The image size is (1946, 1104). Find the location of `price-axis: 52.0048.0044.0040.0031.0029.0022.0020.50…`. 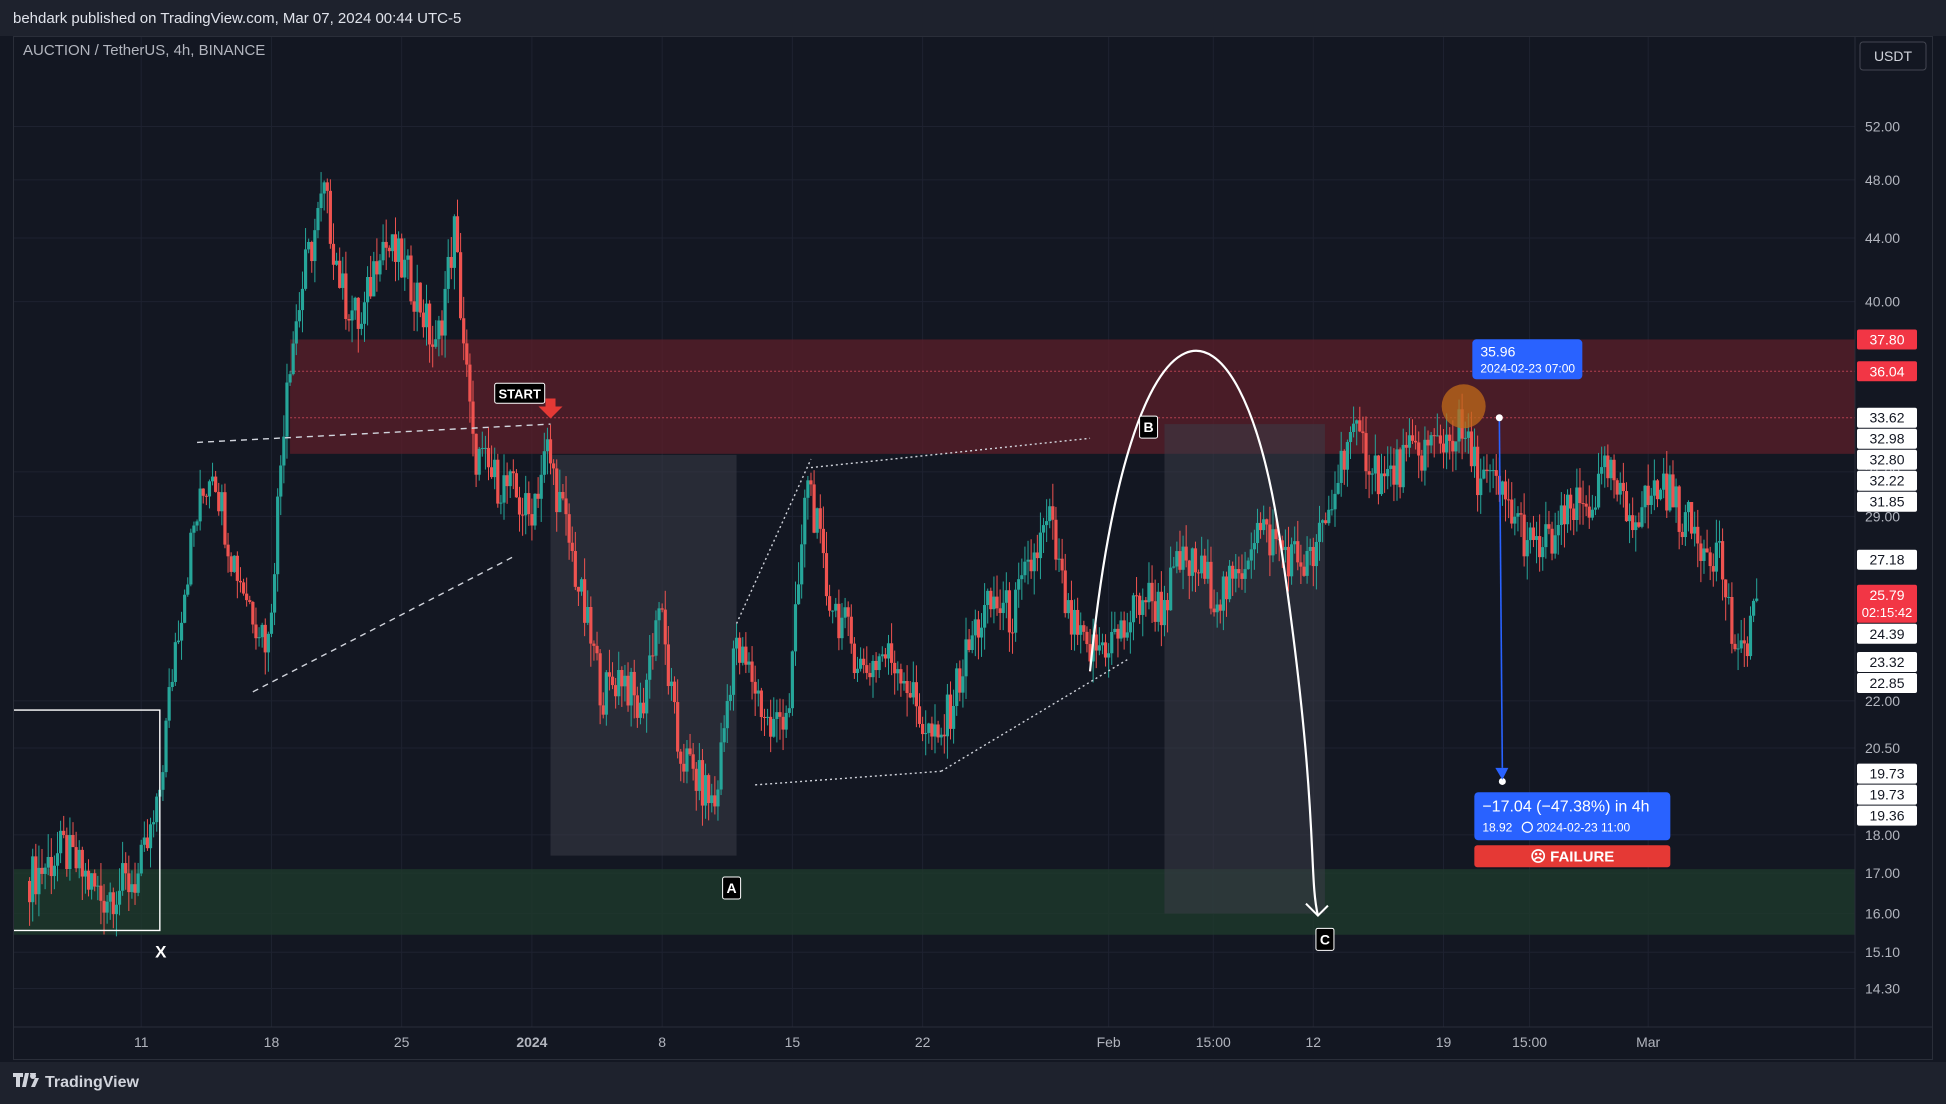

price-axis: 52.0048.0044.0040.0031.0029.0022.0020.50… is located at coordinates (1885, 548).